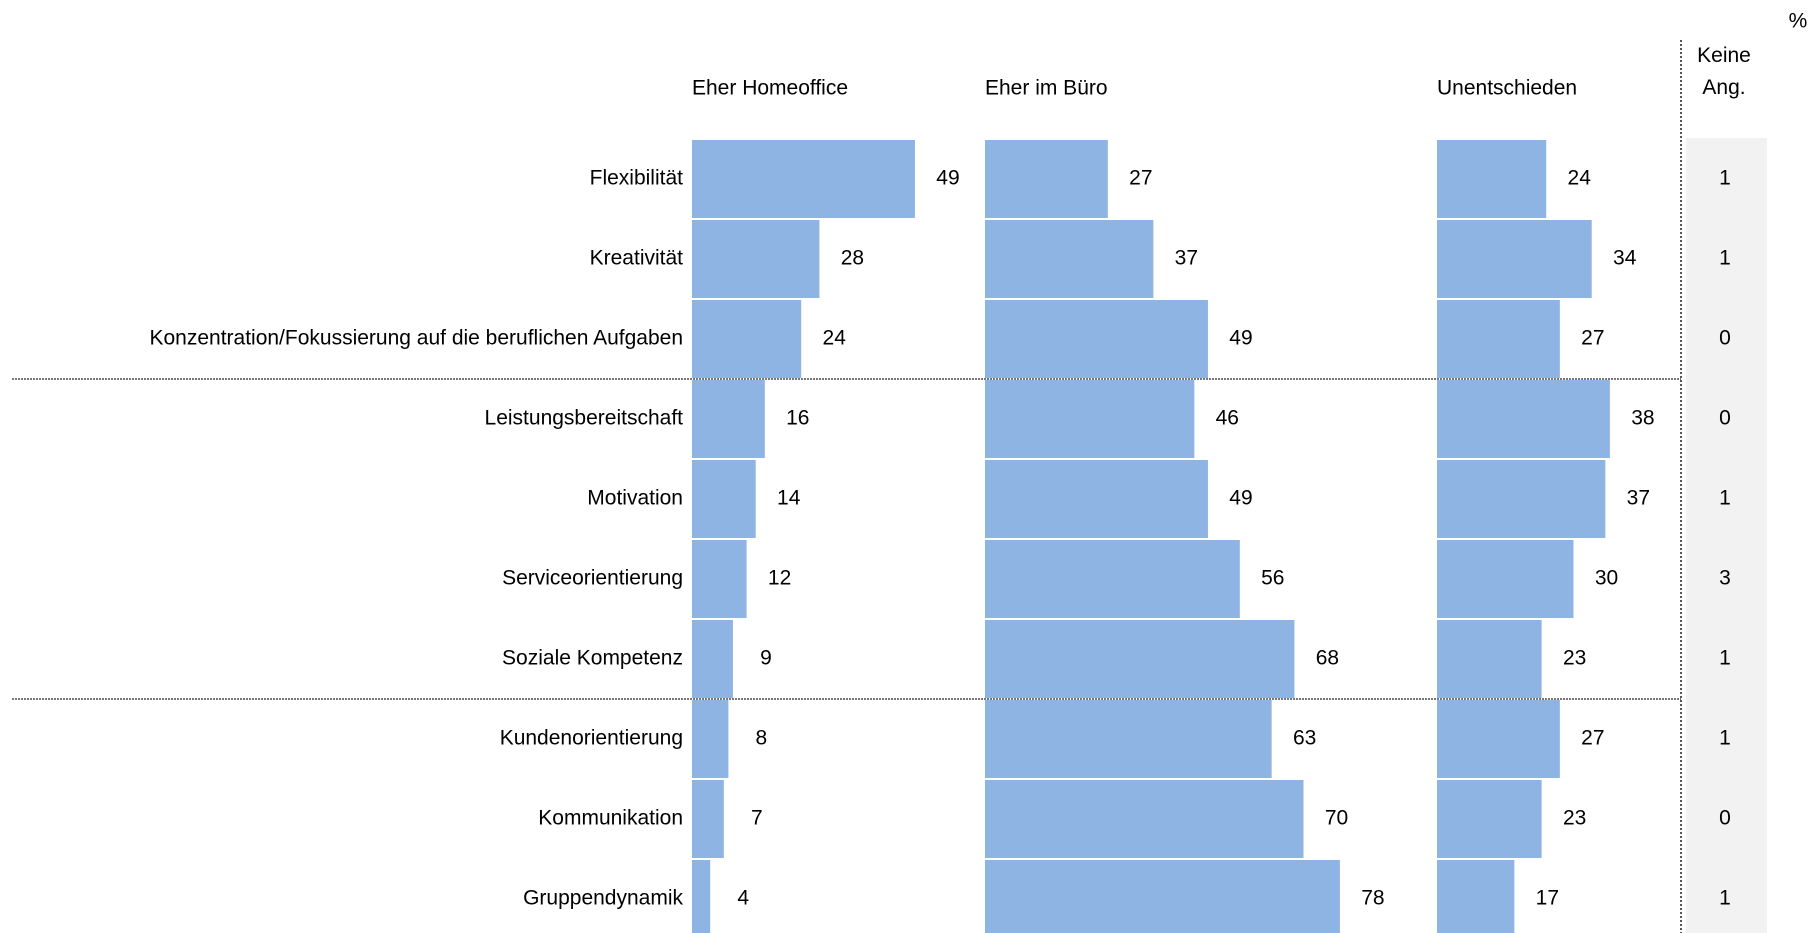 The width and height of the screenshot is (1816, 933). I want to click on value-label: 56, so click(1272, 578).